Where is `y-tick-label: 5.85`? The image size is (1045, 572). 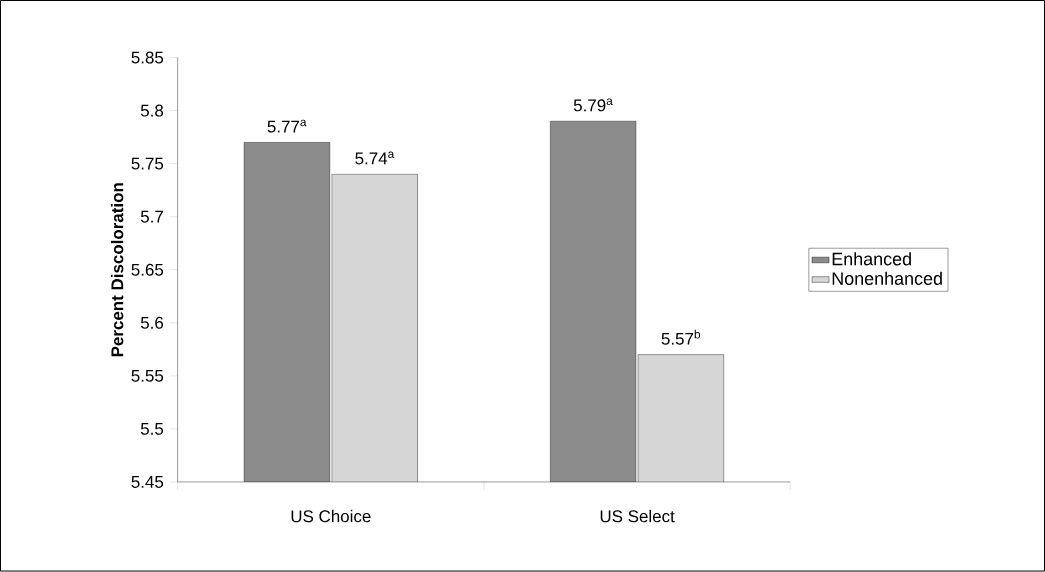
y-tick-label: 5.85 is located at coordinates (147, 57).